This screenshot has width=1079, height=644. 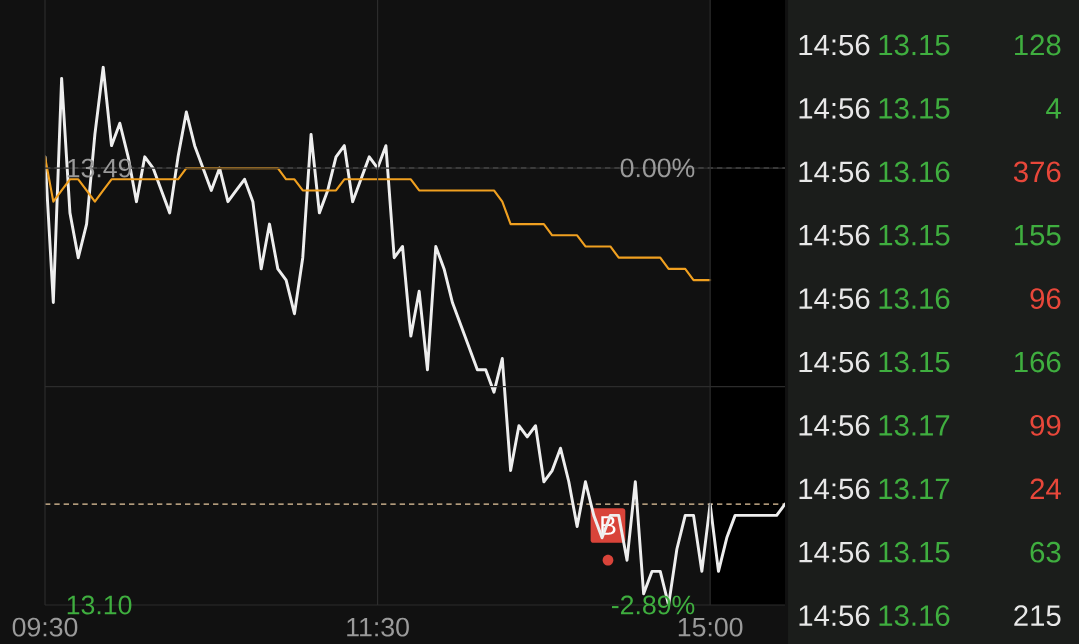 What do you see at coordinates (653, 605) in the screenshot?
I see `y2-tick-label: -2.89%` at bounding box center [653, 605].